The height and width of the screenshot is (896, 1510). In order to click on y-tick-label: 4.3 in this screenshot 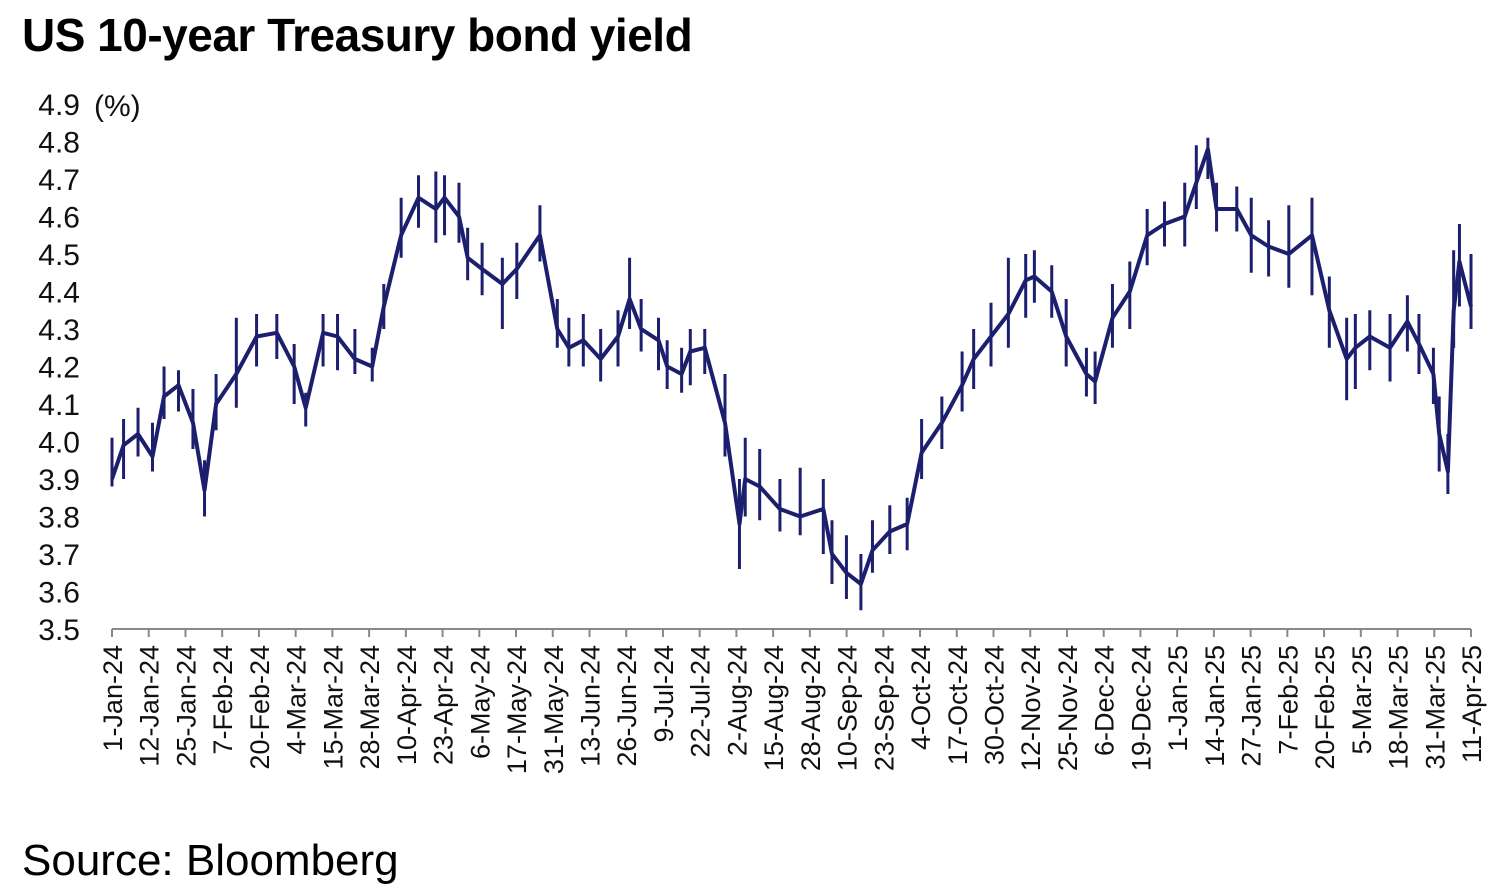, I will do `click(59, 330)`.